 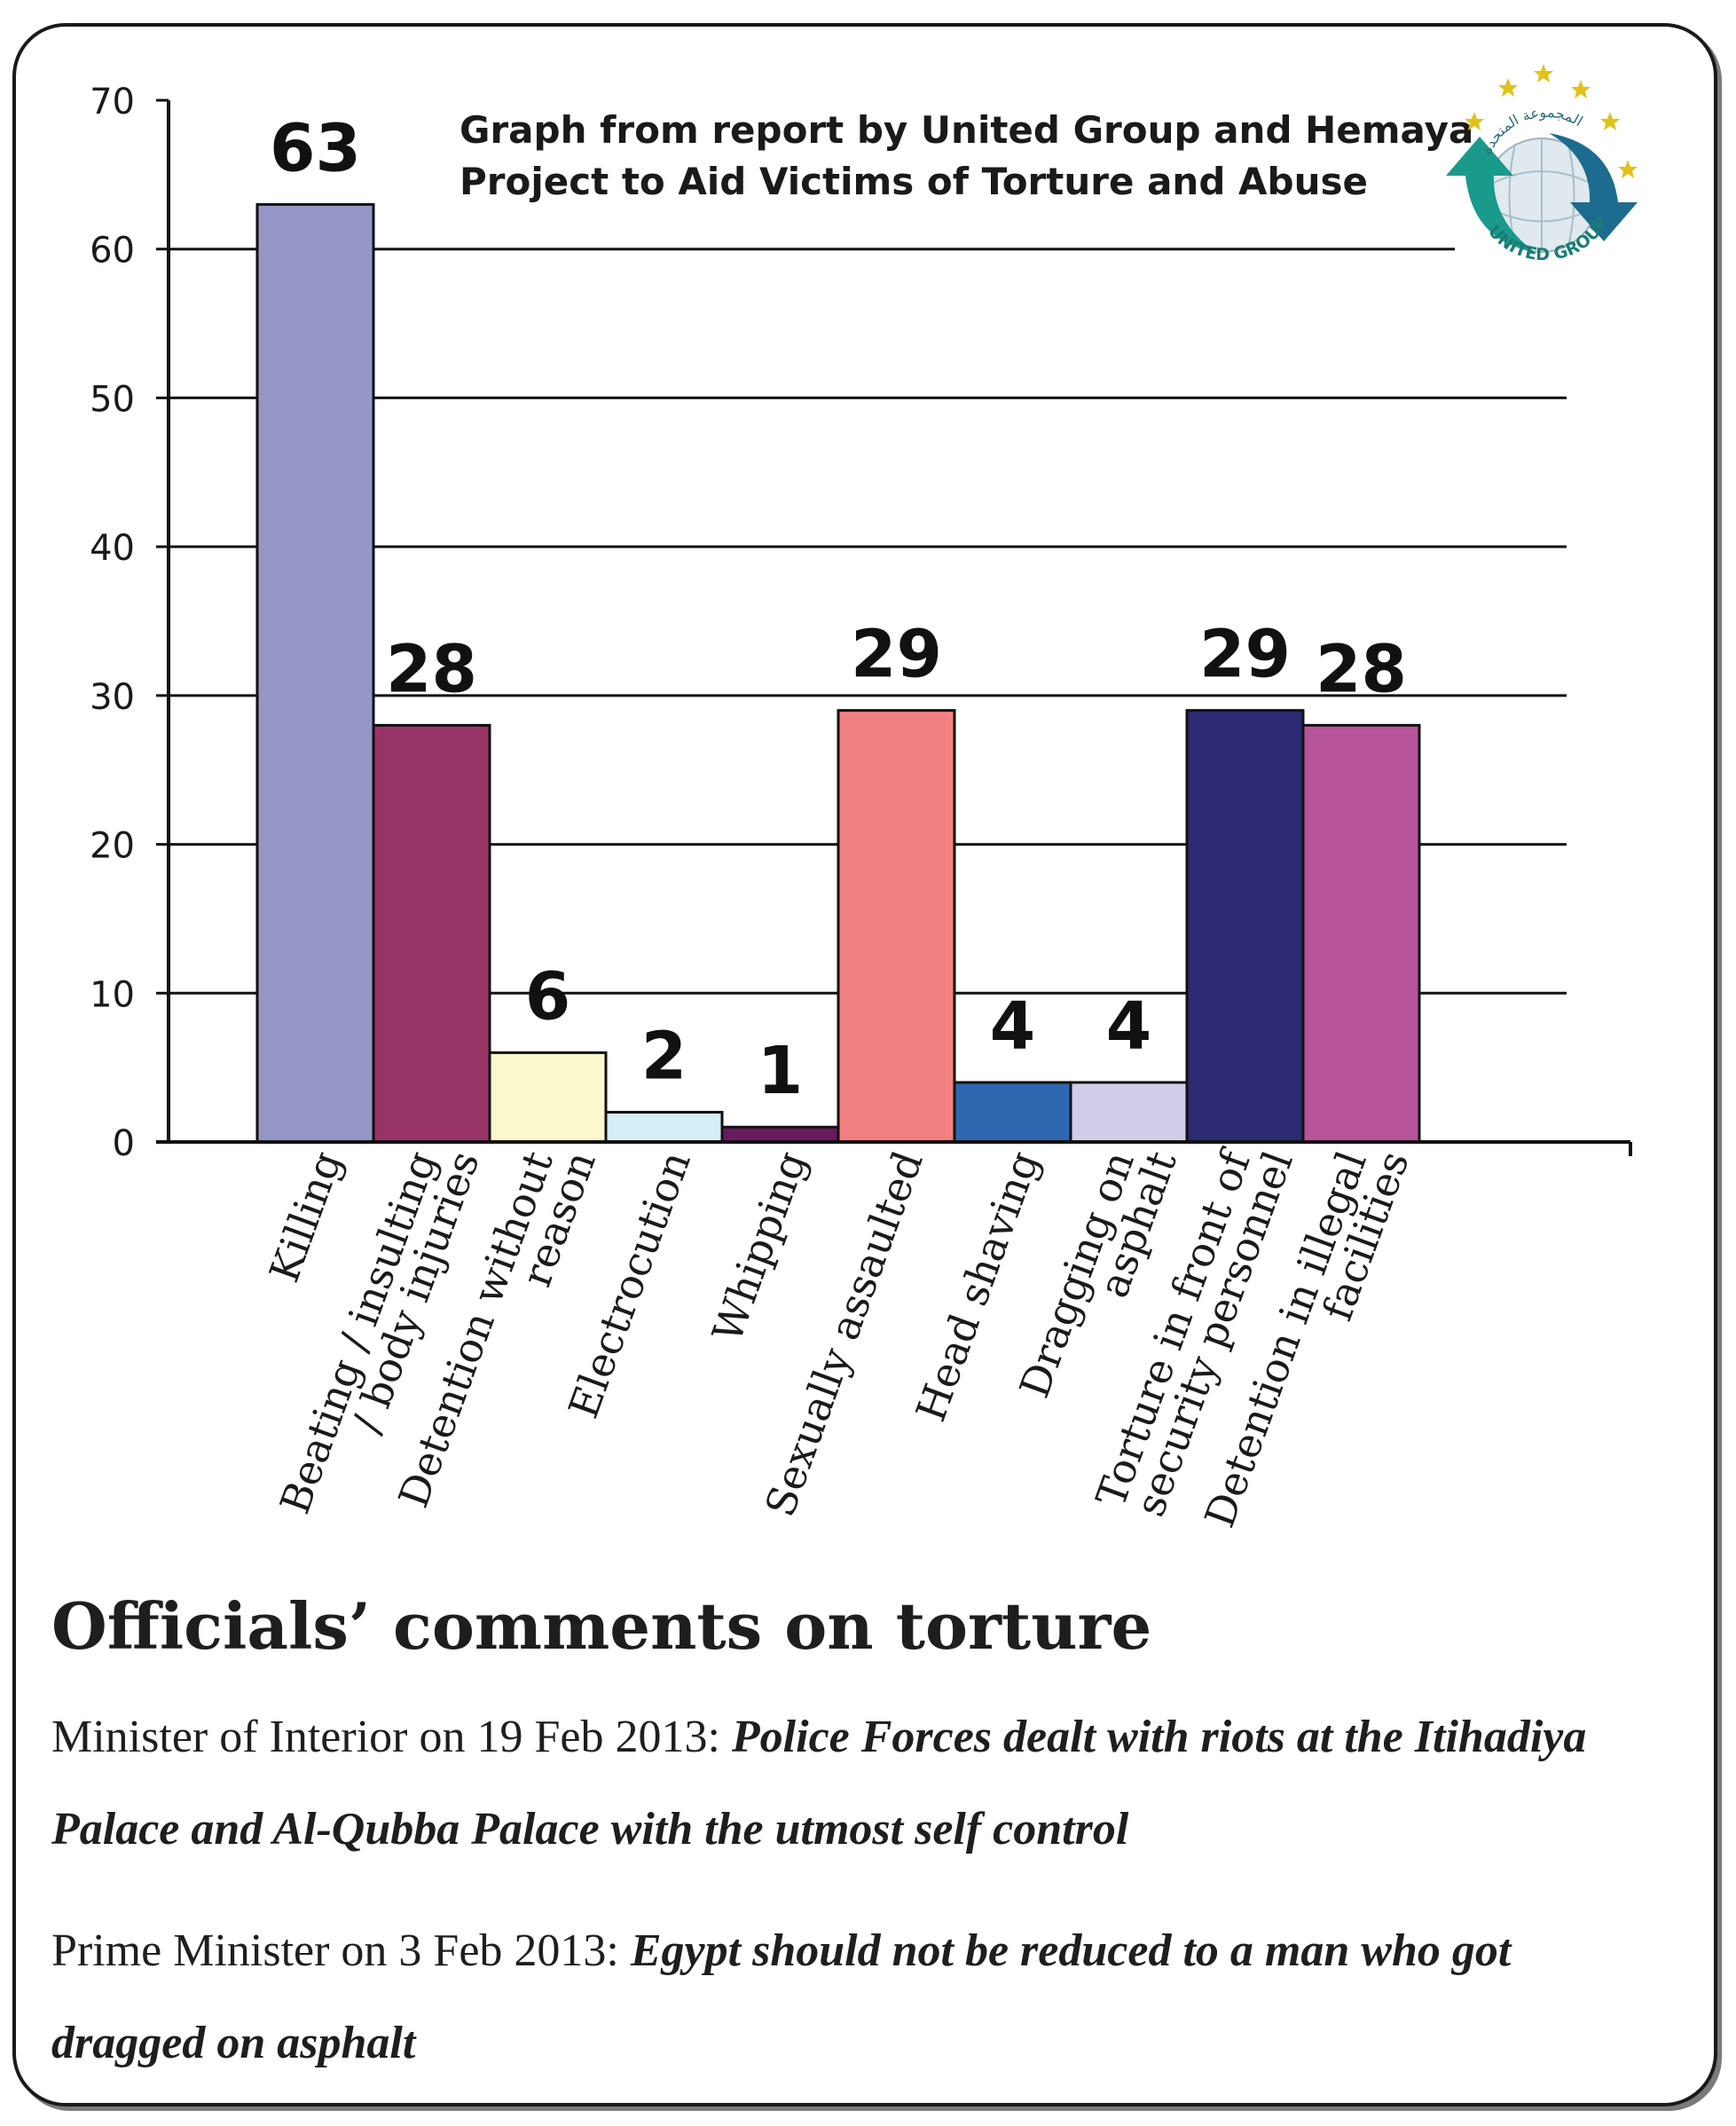 What do you see at coordinates (664, 1056) in the screenshot?
I see `bar-value-label: 2` at bounding box center [664, 1056].